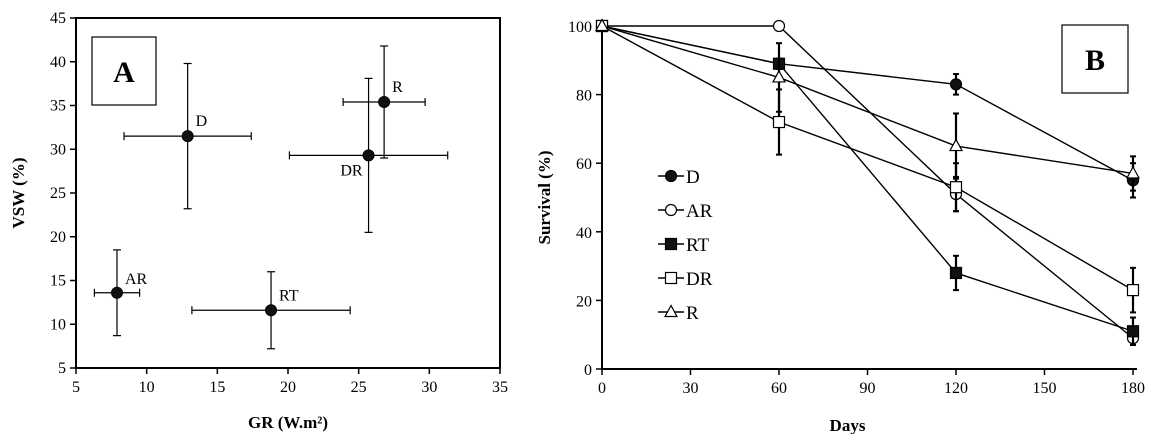  Describe the element at coordinates (692, 313) in the screenshot. I see `legend-label: R` at that location.